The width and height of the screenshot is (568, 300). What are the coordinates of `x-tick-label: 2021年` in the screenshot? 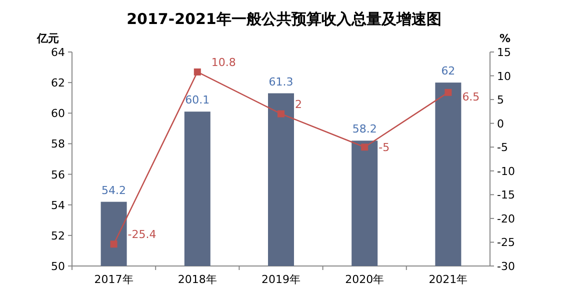 It's located at (448, 279).